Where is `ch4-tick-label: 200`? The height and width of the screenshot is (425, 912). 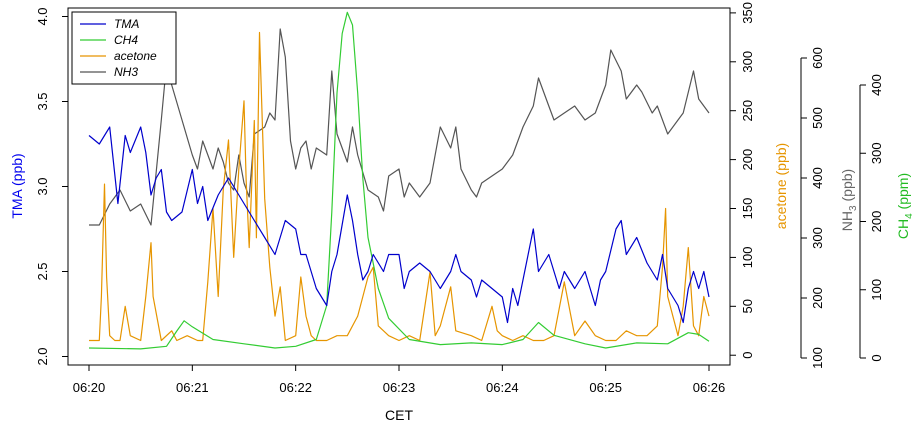
ch4-tick-label: 200 is located at coordinates (876, 222).